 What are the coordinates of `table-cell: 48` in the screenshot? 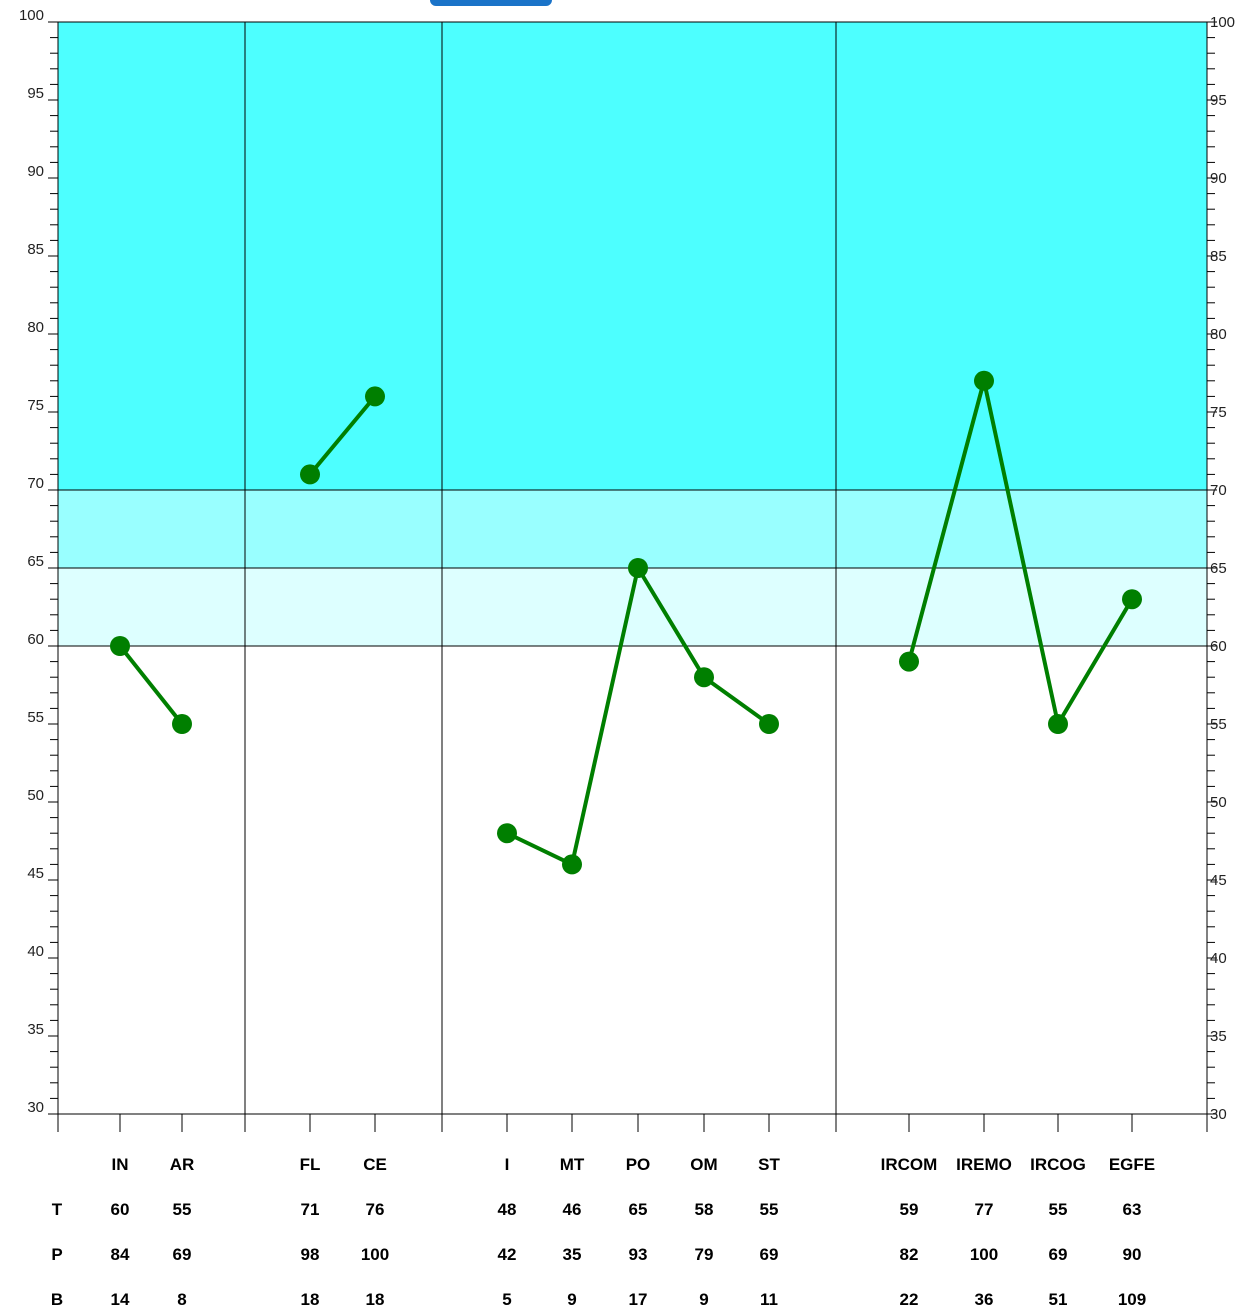 It's located at (507, 1209).